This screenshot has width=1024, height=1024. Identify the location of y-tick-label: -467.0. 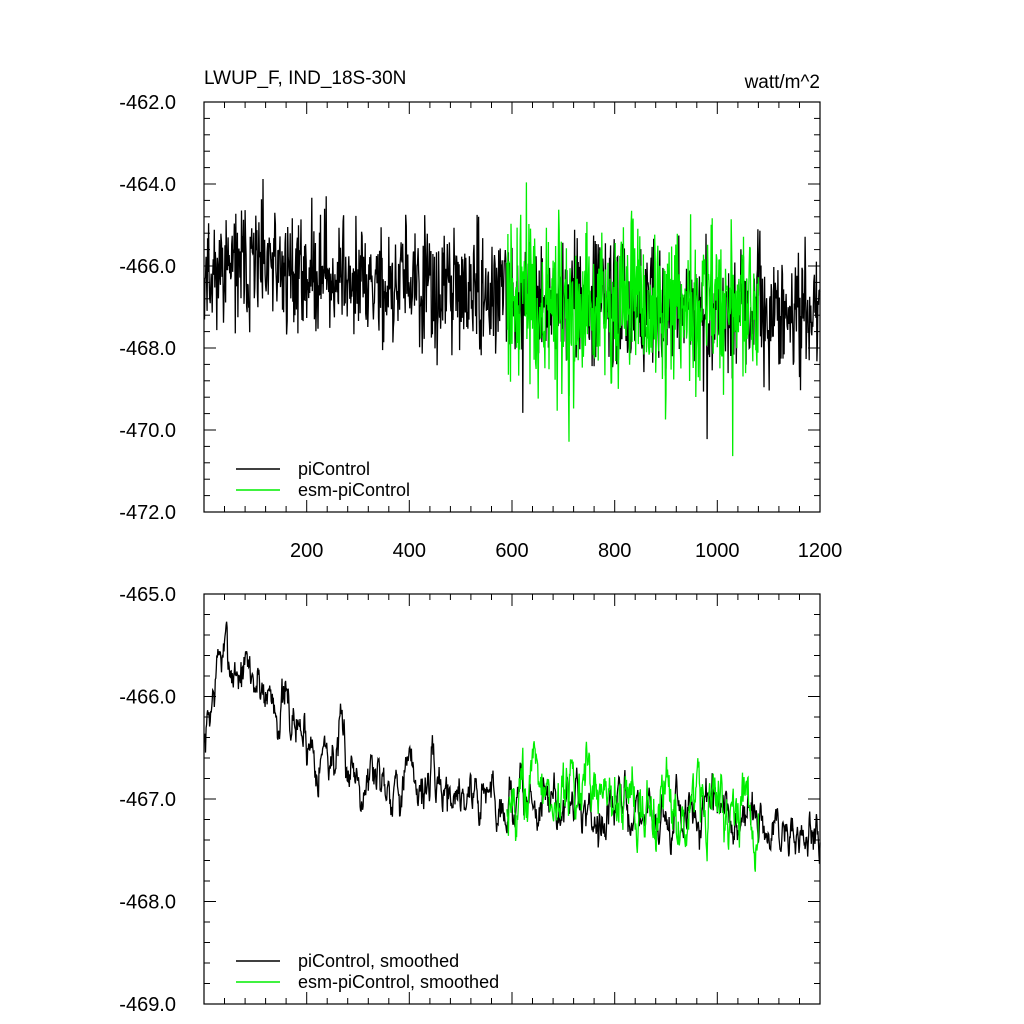
(147, 800).